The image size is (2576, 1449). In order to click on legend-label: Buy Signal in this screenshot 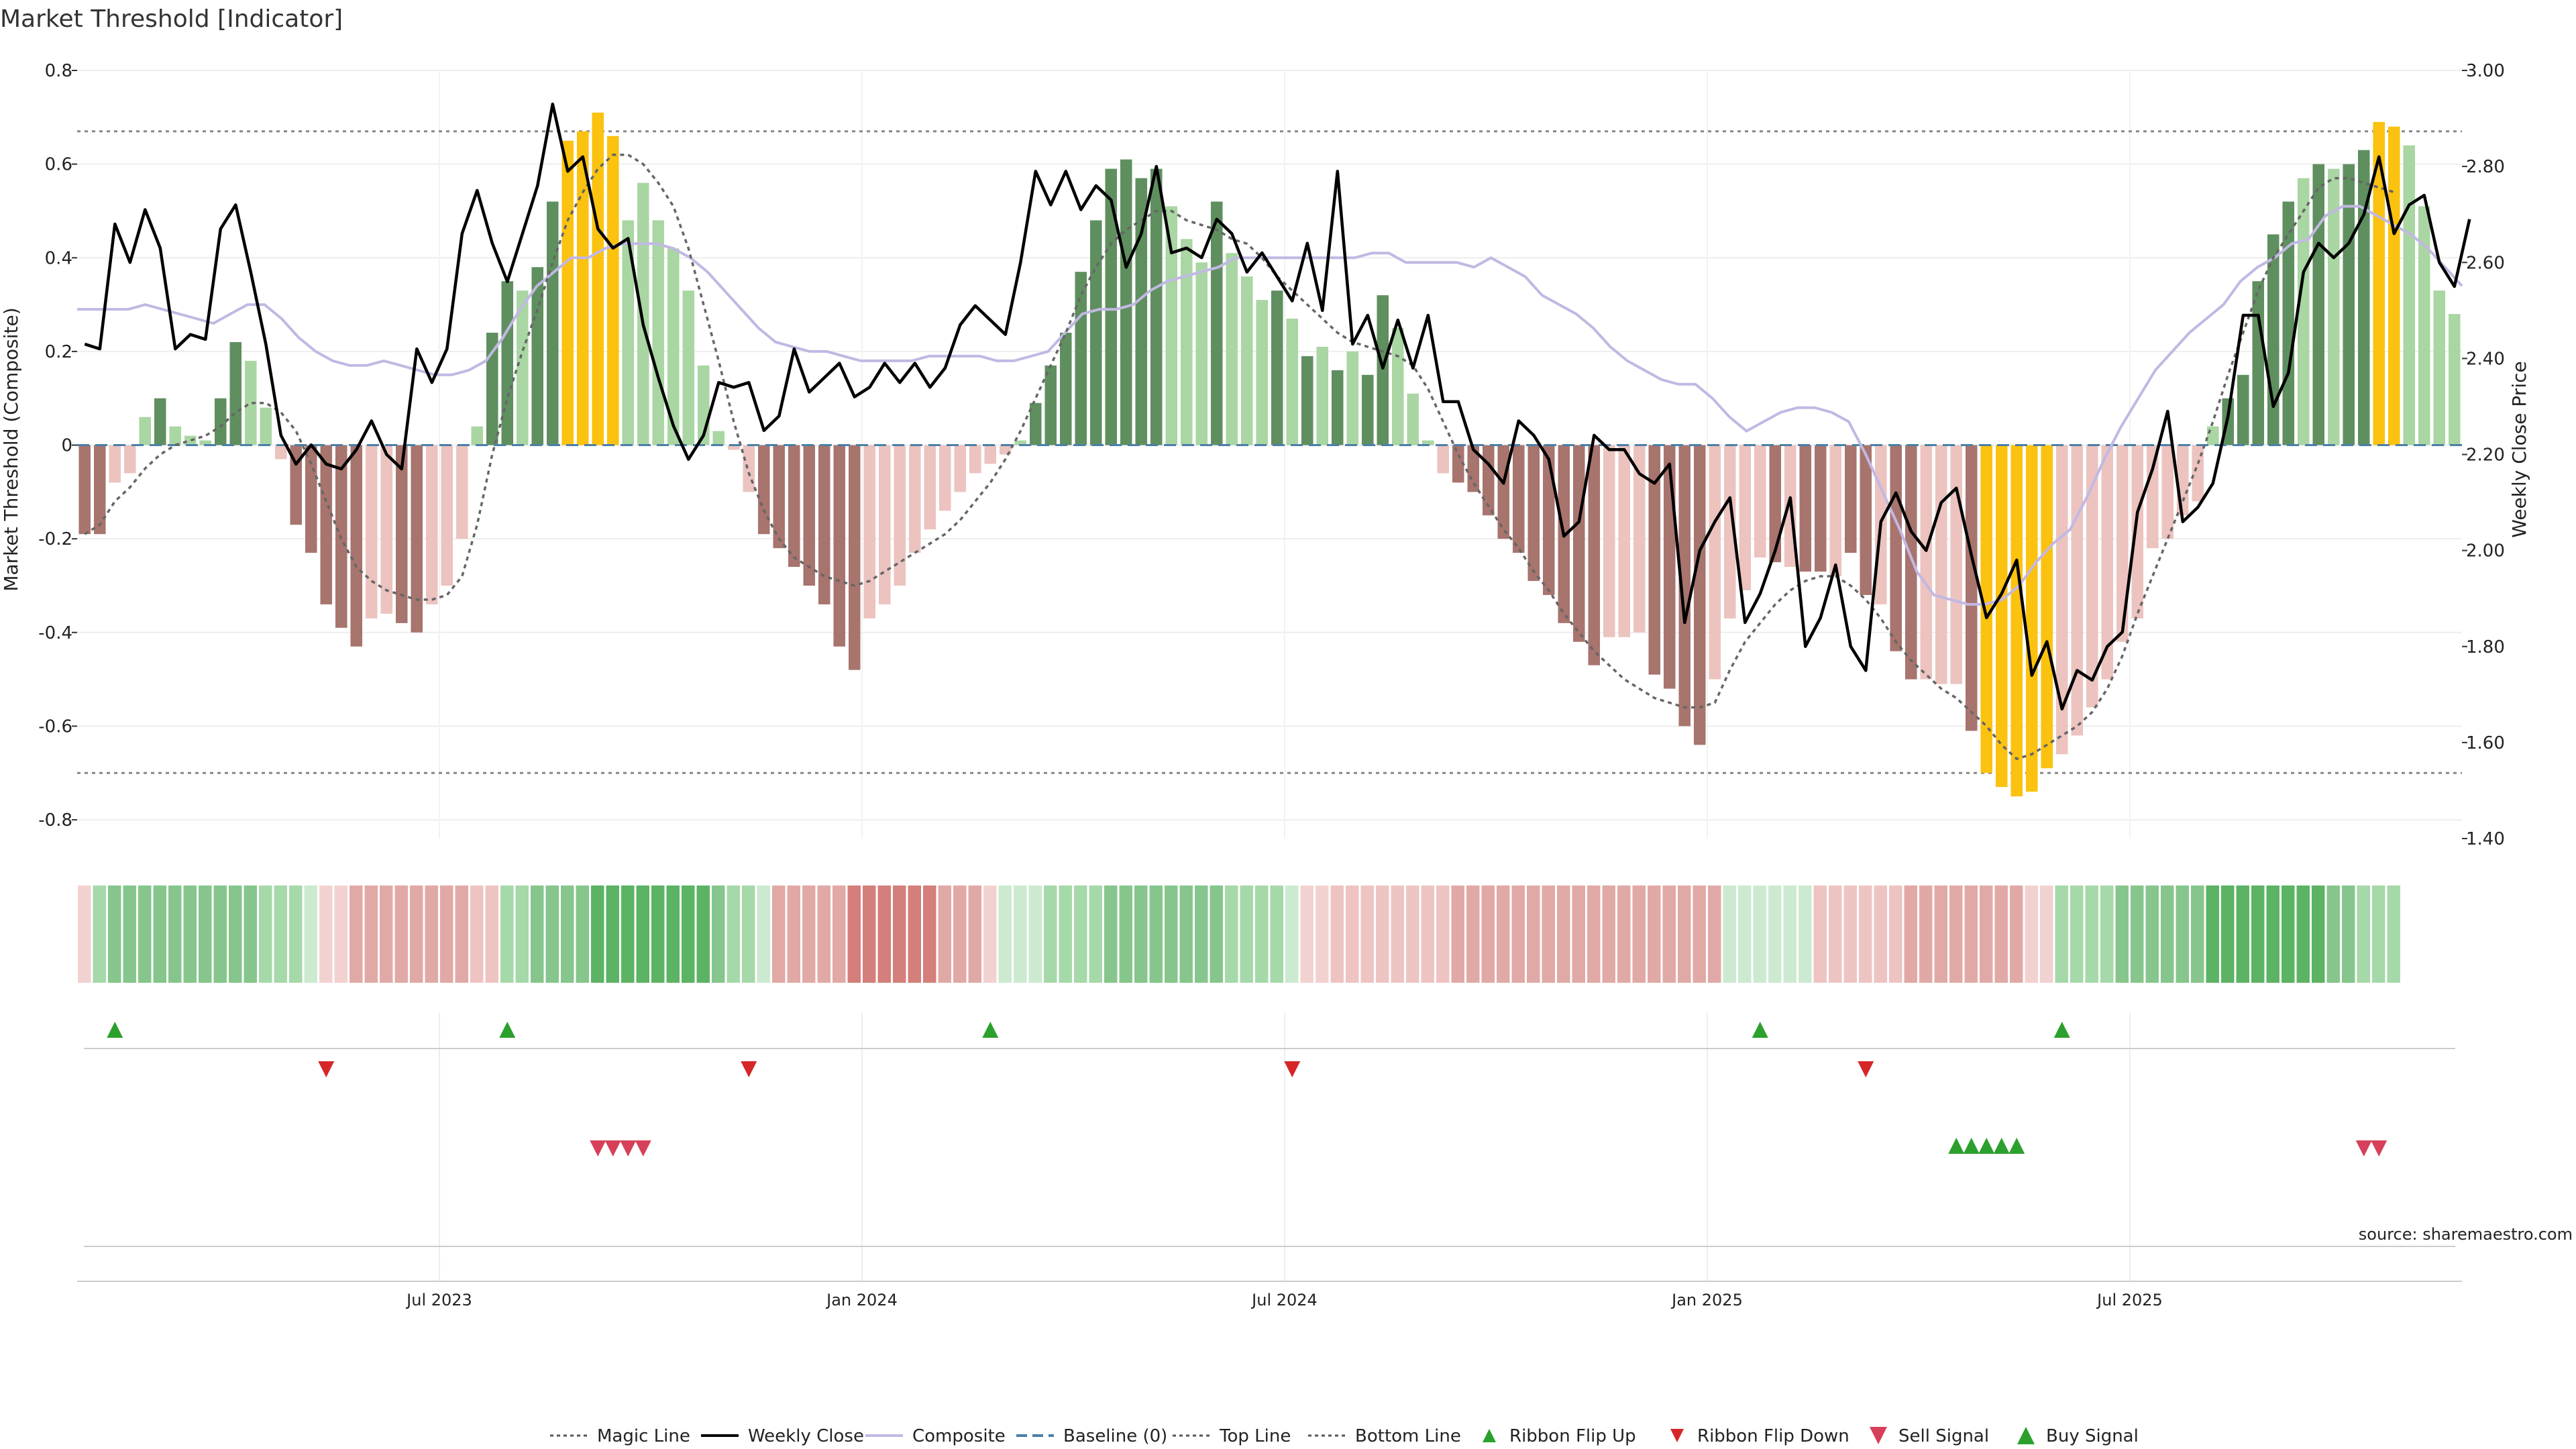, I will do `click(2092, 1436)`.